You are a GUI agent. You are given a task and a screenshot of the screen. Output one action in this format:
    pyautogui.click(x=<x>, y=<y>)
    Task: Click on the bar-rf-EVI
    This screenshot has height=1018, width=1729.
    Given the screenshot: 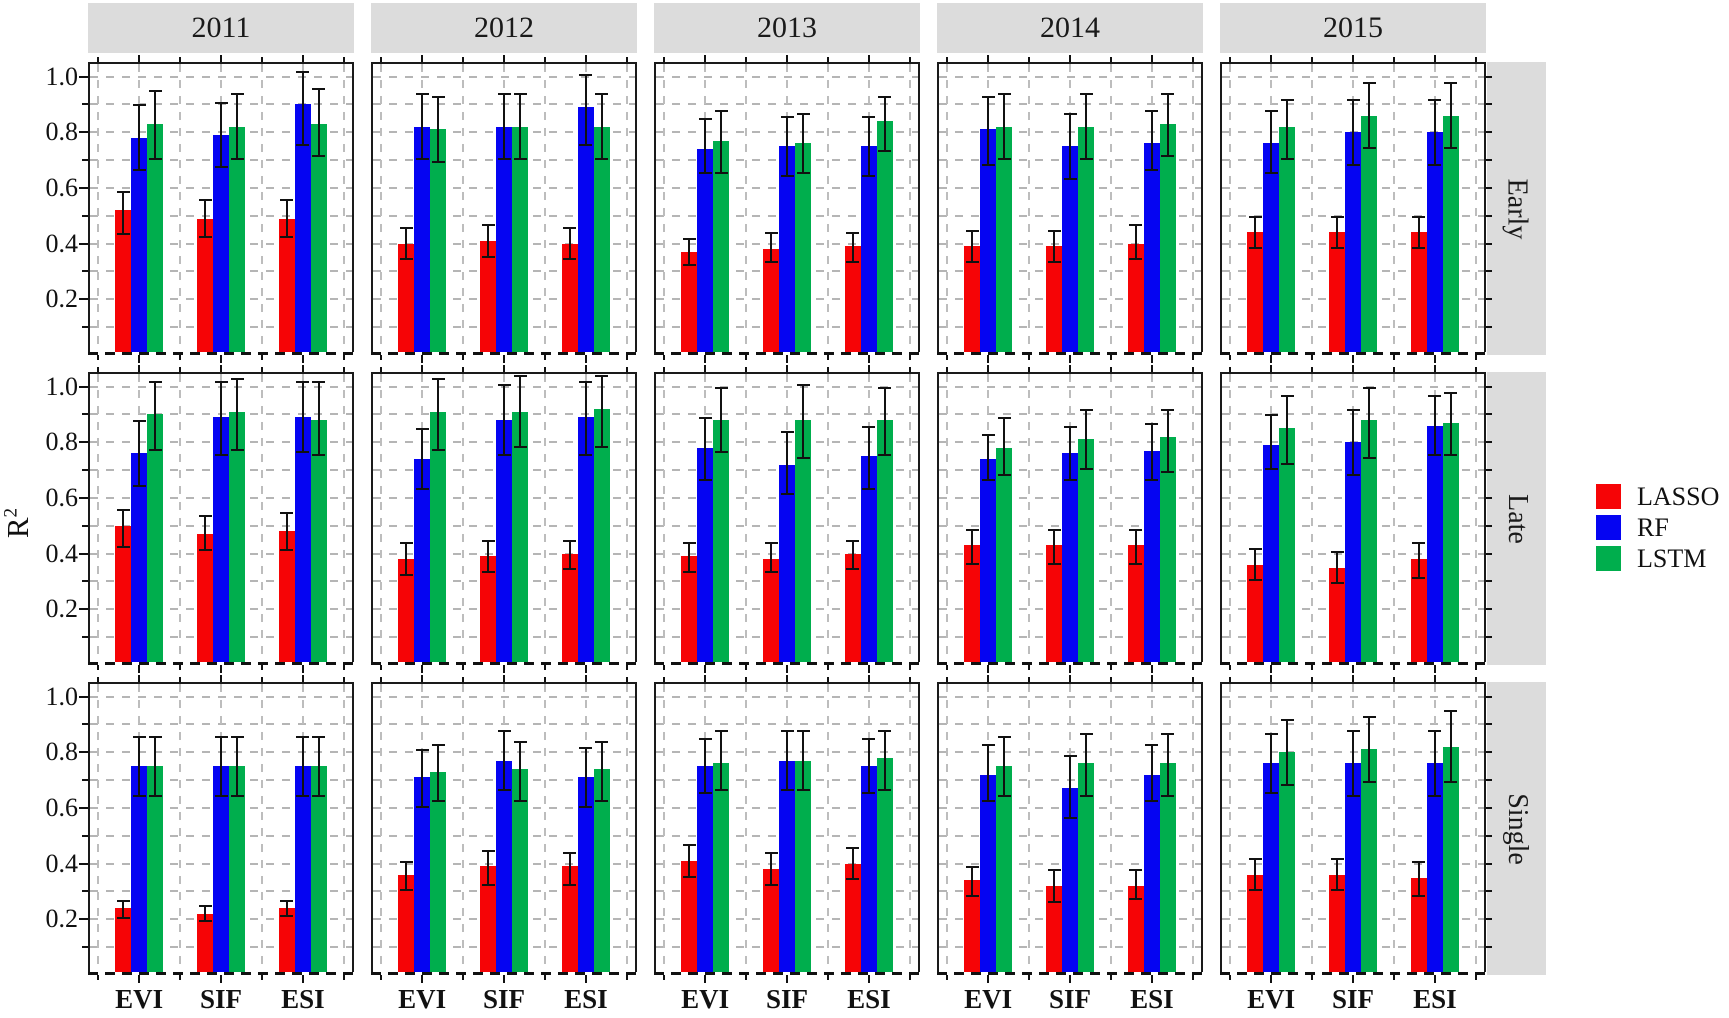 What is the action you would take?
    pyautogui.click(x=422, y=240)
    